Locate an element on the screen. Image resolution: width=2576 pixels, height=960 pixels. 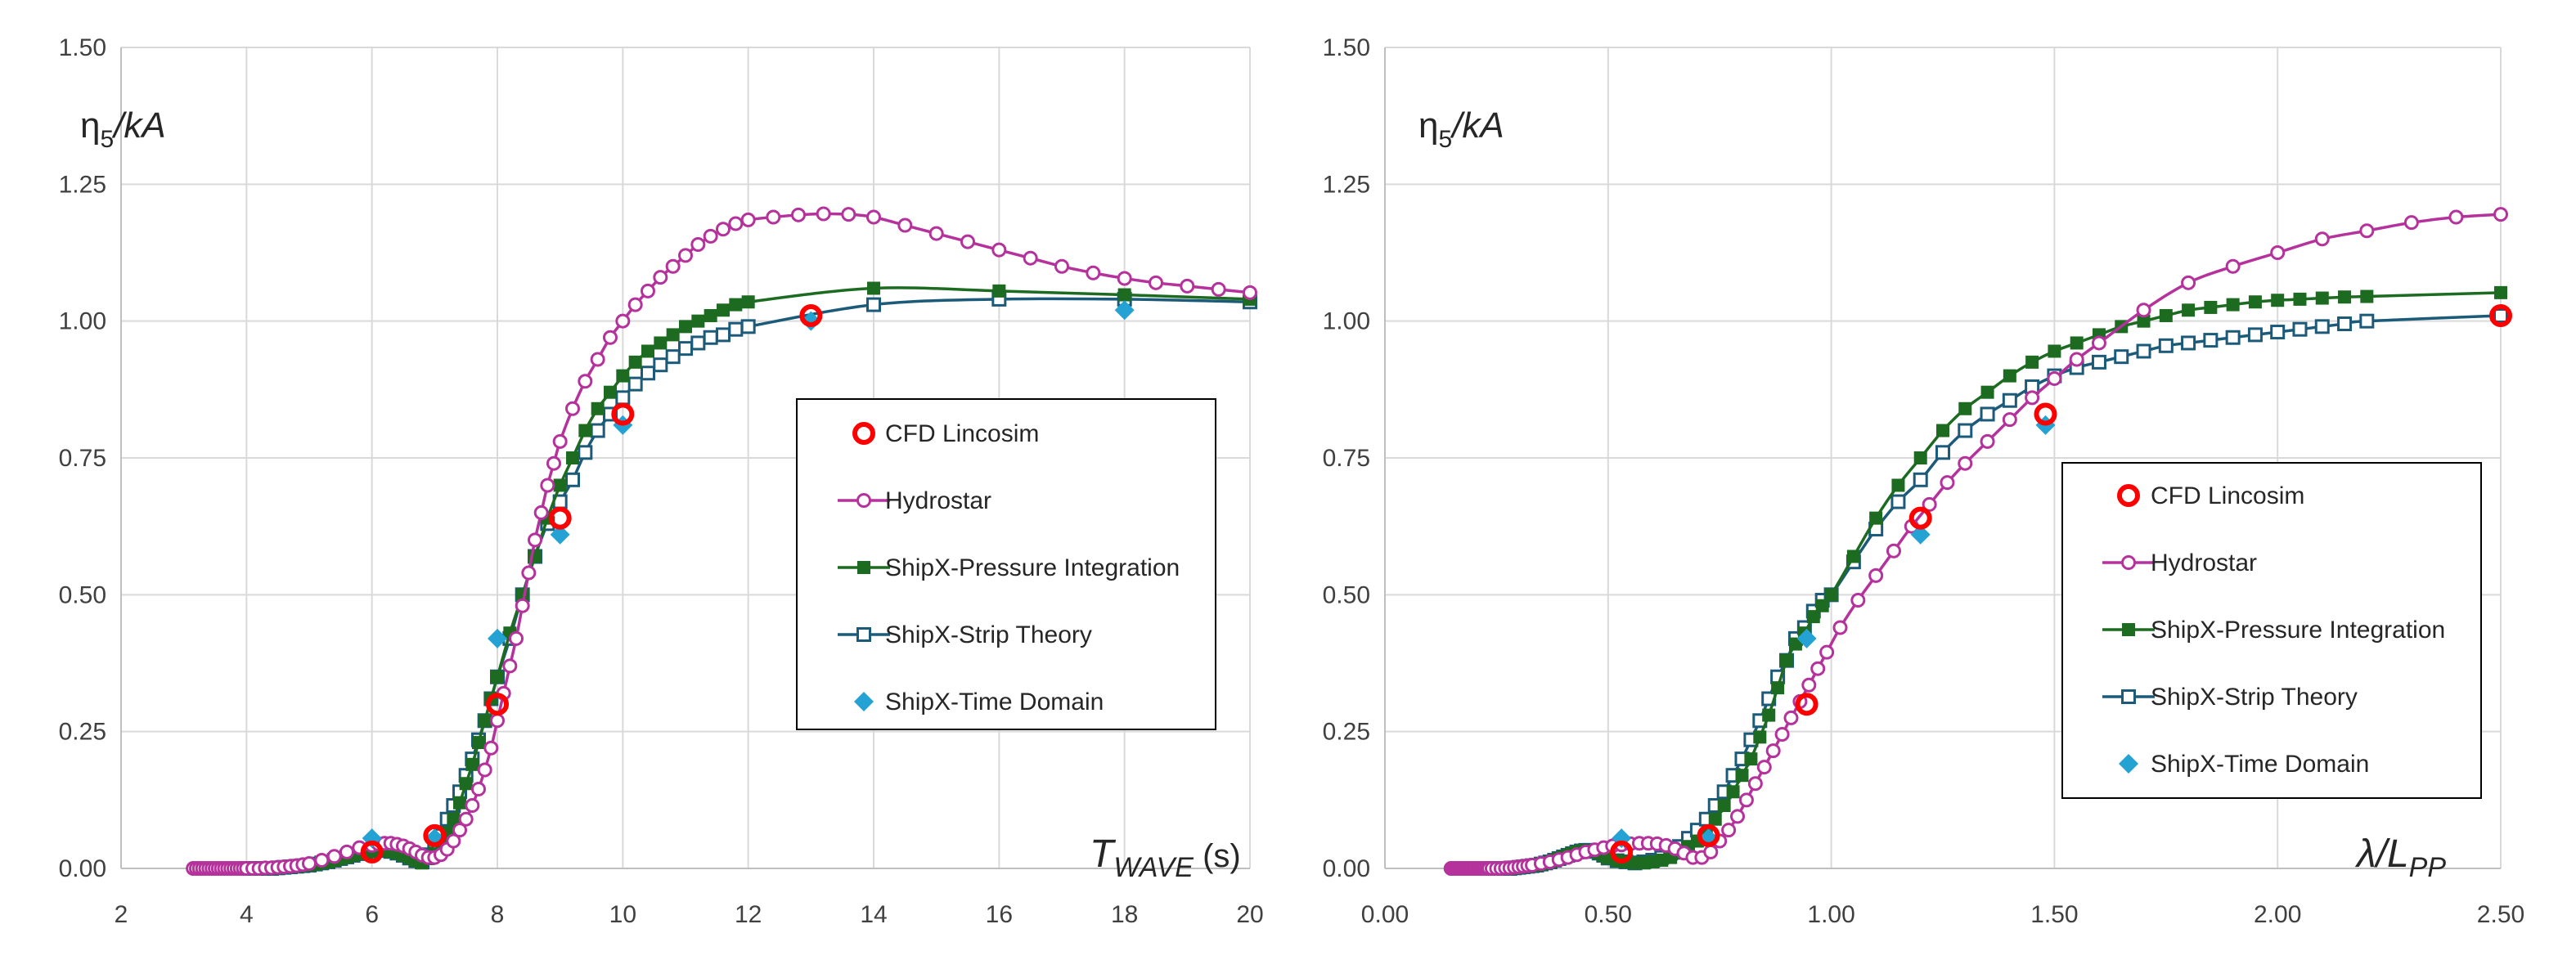
legend-item-timedomain: ShipX-Time Domain is located at coordinates (979, 702).